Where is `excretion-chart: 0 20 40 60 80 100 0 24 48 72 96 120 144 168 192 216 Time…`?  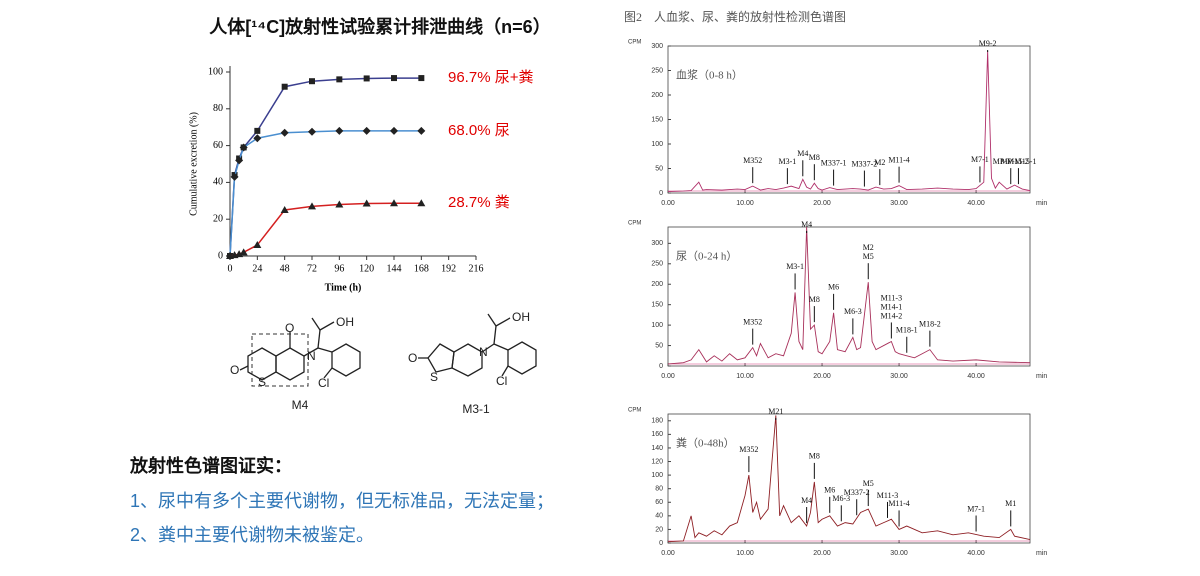 excretion-chart: 0 20 40 60 80 100 0 24 48 72 96 120 144 168 192 216 Time… is located at coordinates (360, 179).